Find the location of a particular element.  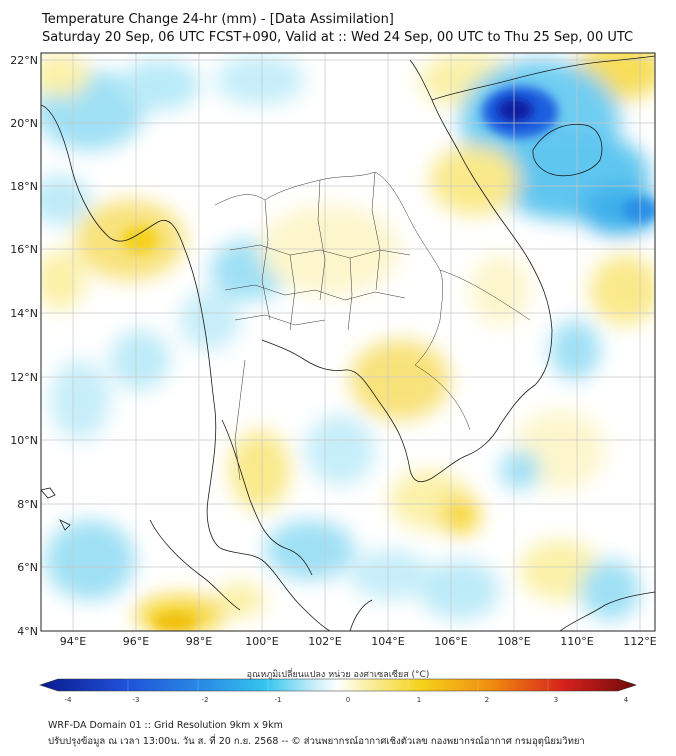

colorbar-gradient is located at coordinates (338, 685).